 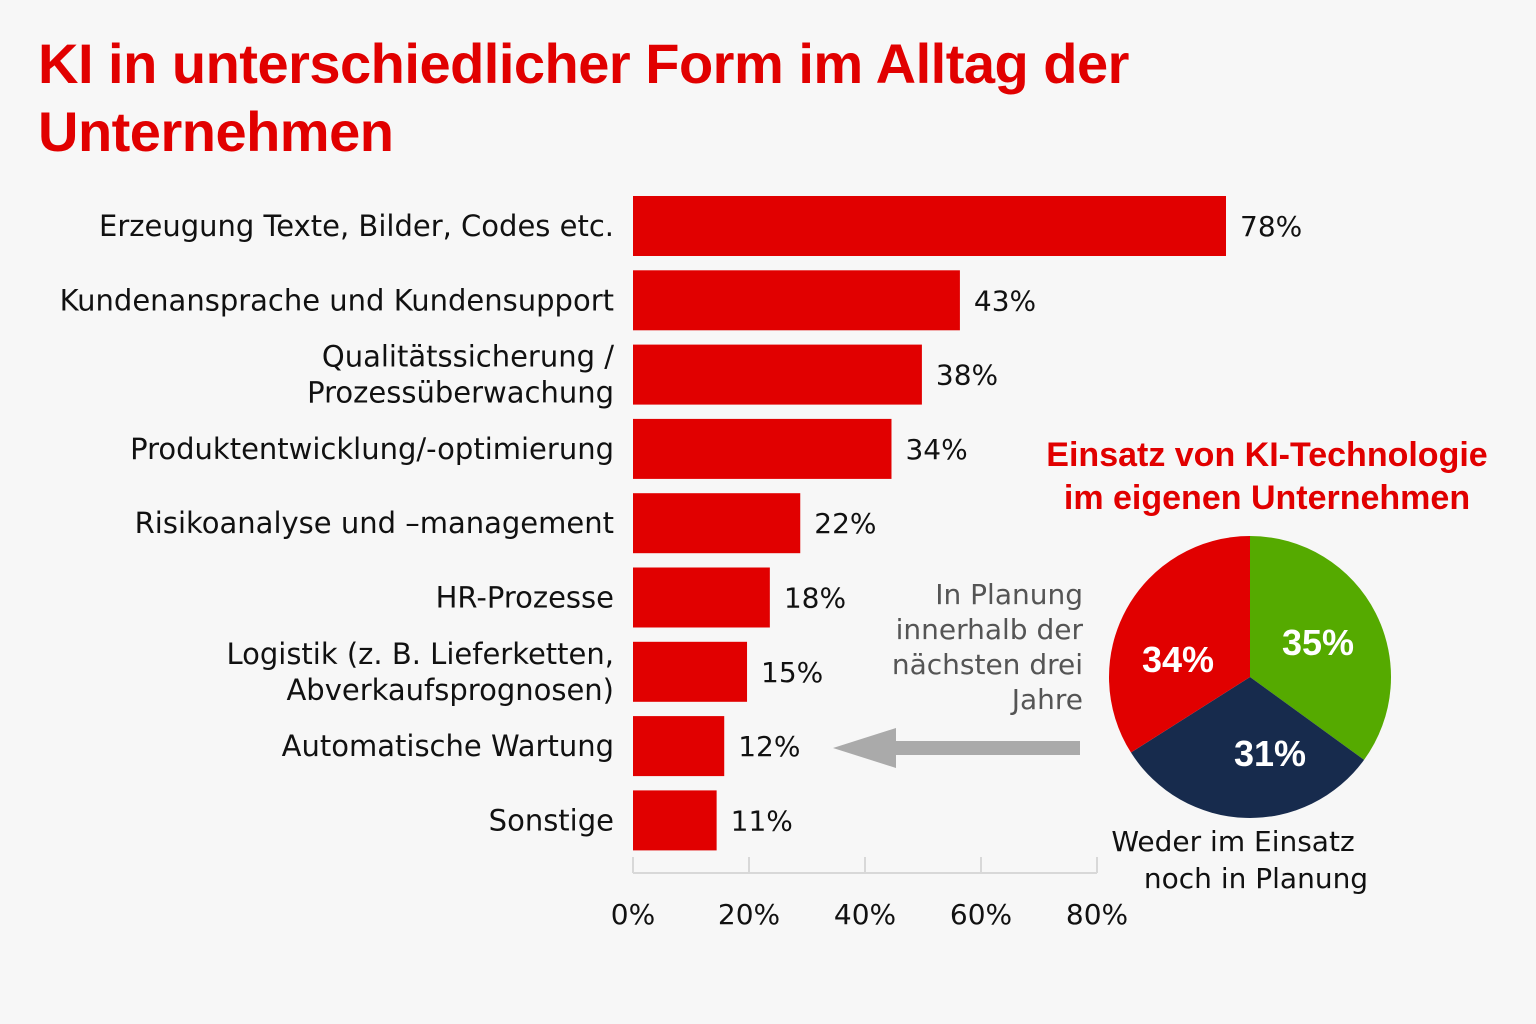 I want to click on neither-annotation: Weder im Einsatz, so click(x=1232, y=841).